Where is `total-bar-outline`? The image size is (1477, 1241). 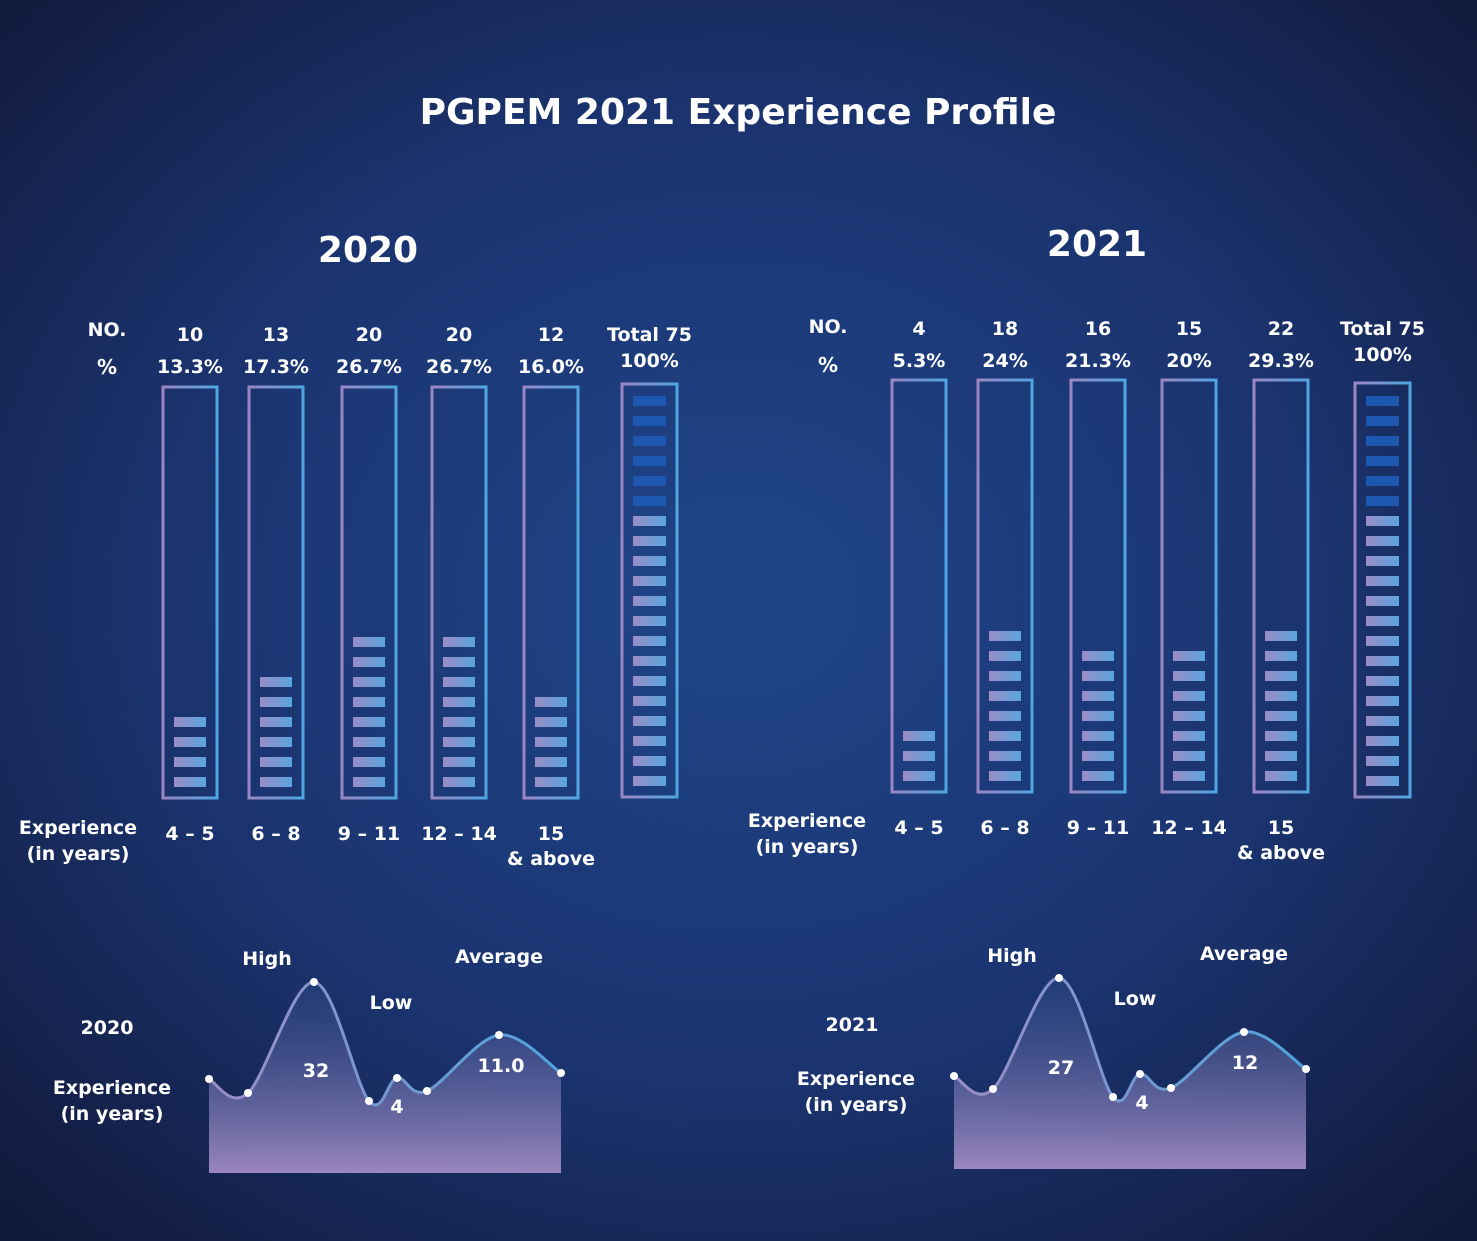
total-bar-outline is located at coordinates (1382, 590).